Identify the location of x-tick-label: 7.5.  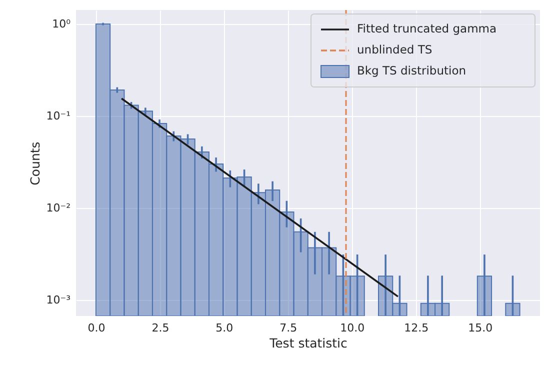
(289, 328).